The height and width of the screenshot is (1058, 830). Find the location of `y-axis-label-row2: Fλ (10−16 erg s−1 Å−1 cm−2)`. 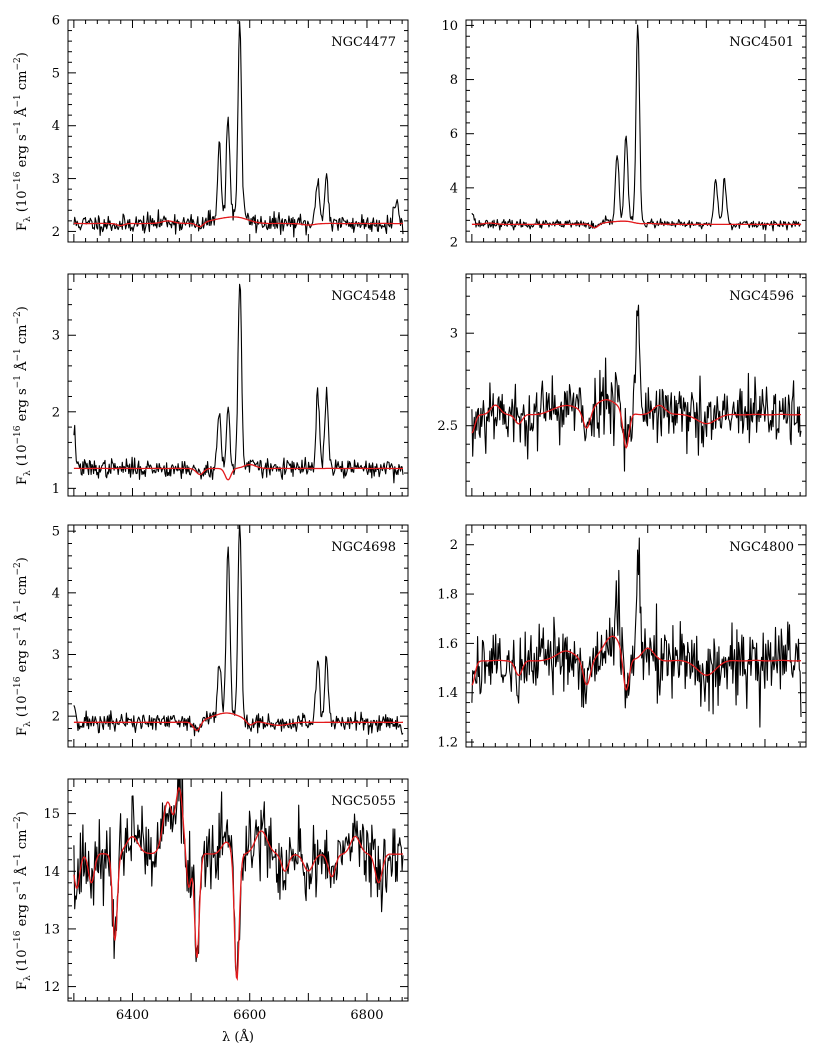

y-axis-label-row2: Fλ (10−16 erg s−1 Å−1 cm−2) is located at coordinates (23, 395).